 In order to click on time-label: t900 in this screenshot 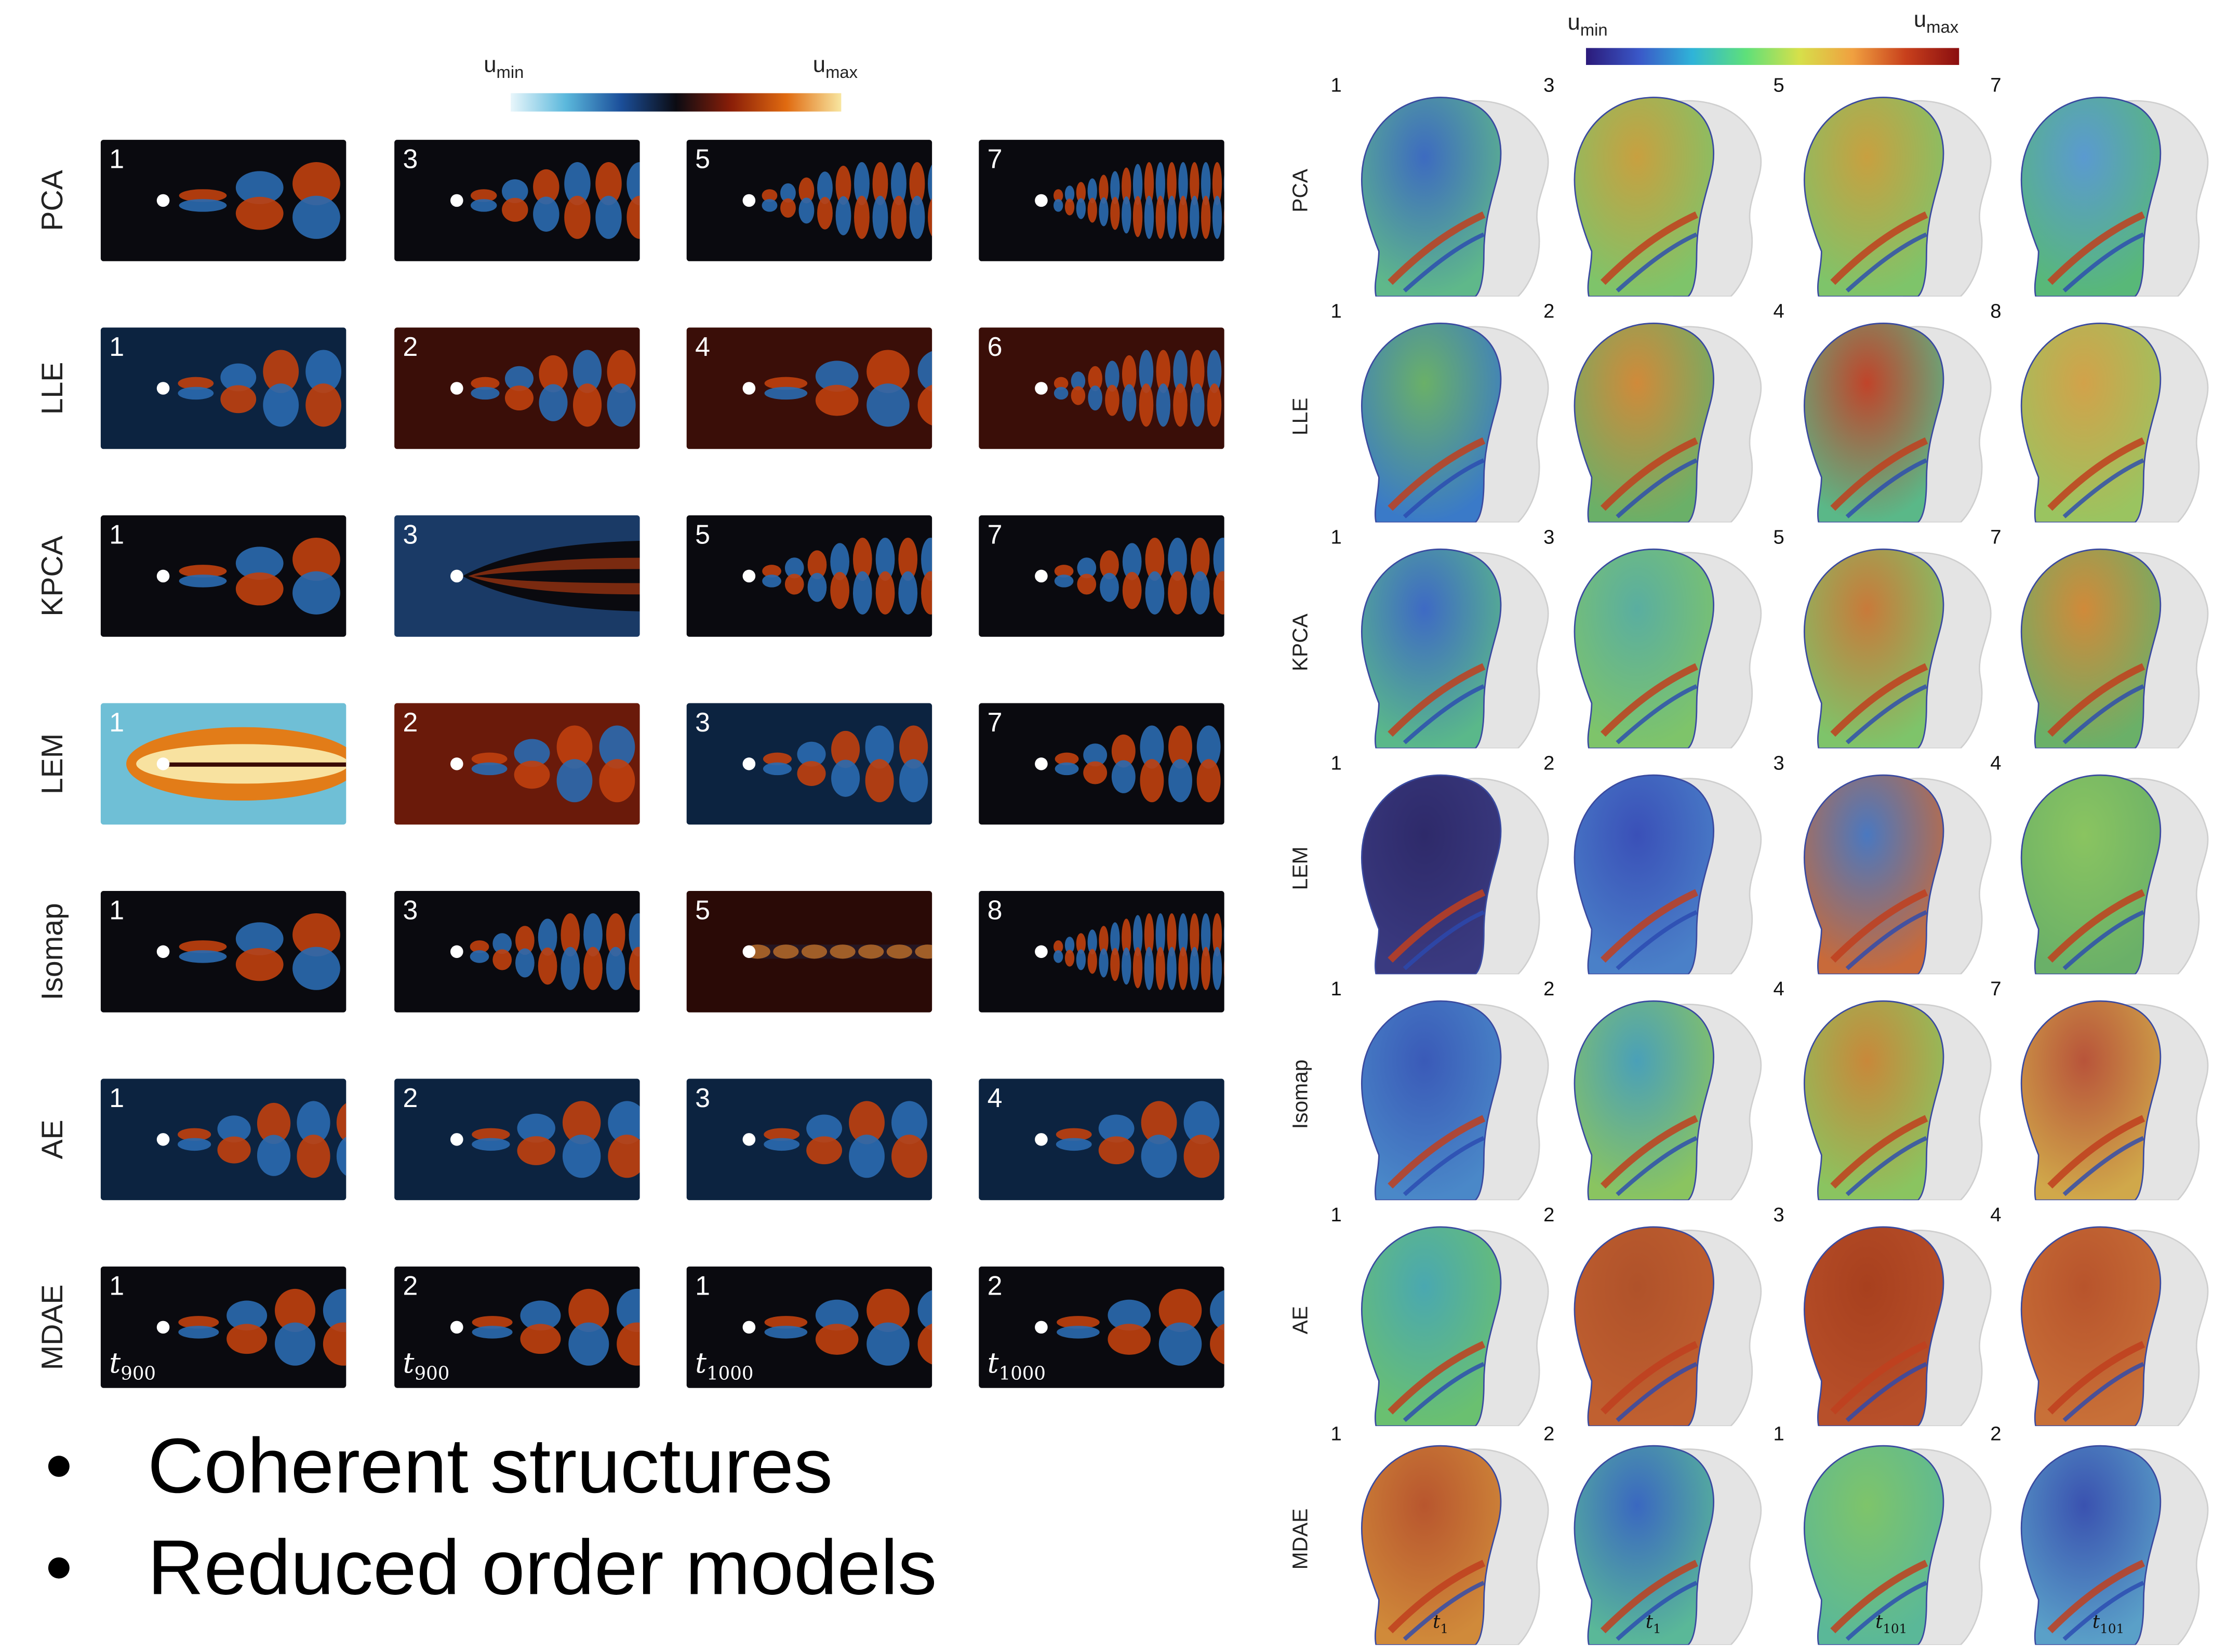, I will do `click(132, 1365)`.